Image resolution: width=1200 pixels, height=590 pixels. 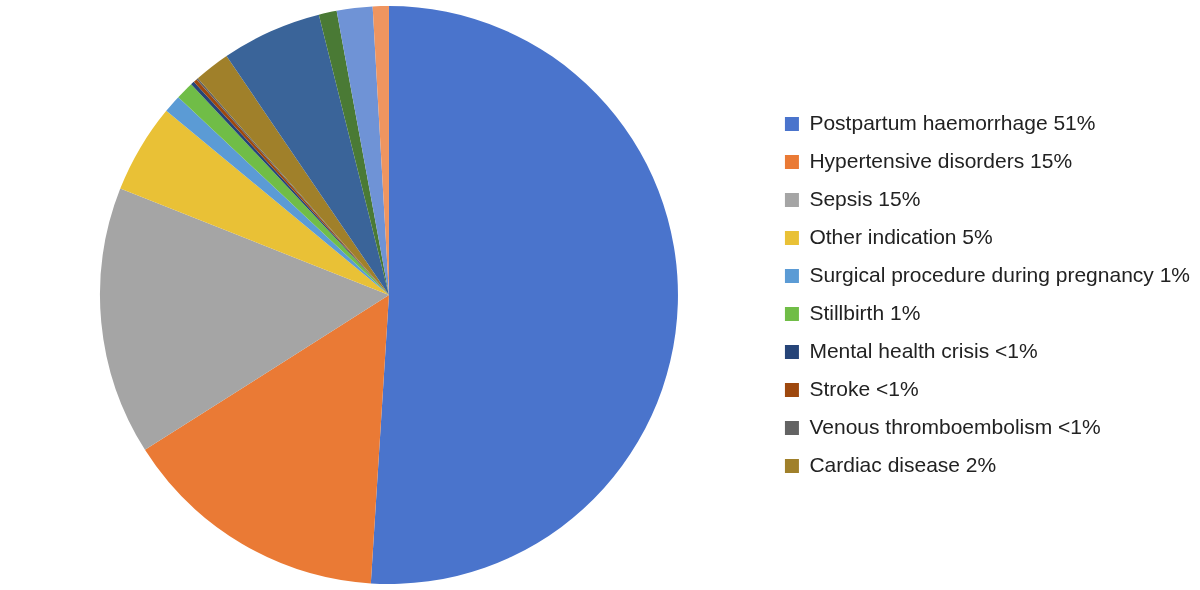 I want to click on legend-label: Stillbirth 1%, so click(x=865, y=312).